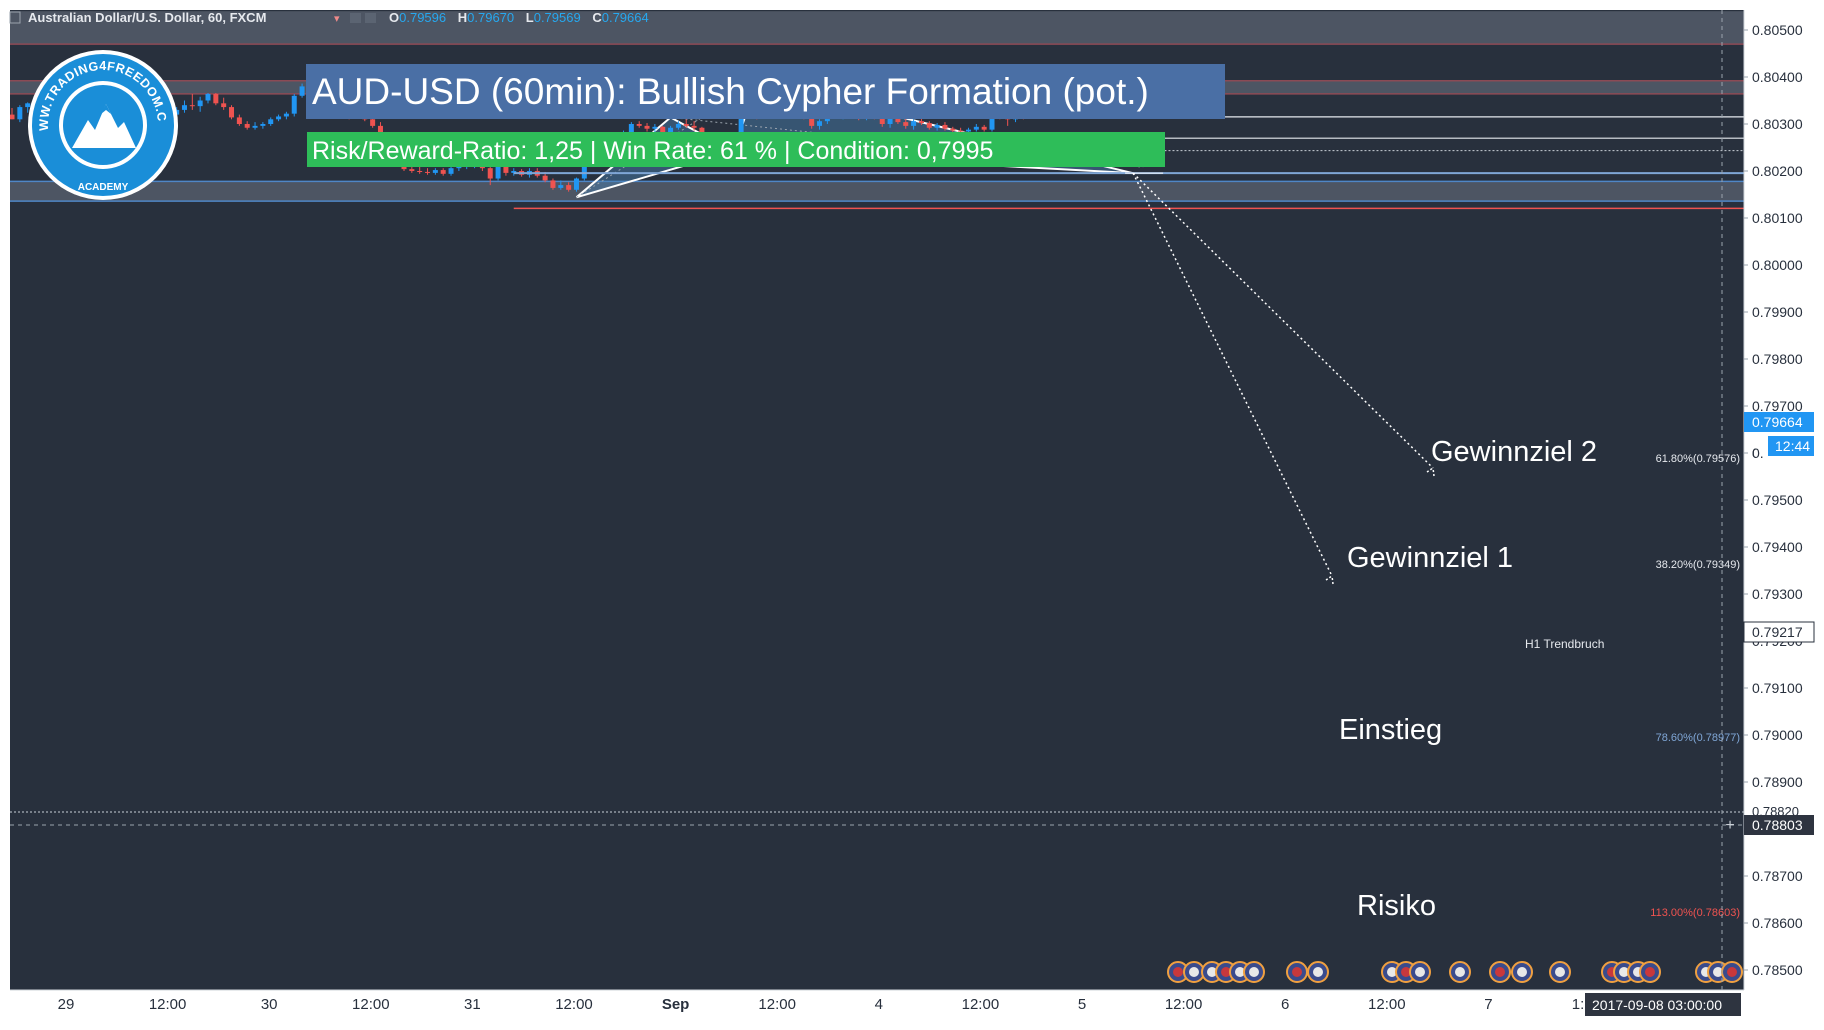  Describe the element at coordinates (1082, 1004) in the screenshot. I see `time-tick-label: 5` at that location.